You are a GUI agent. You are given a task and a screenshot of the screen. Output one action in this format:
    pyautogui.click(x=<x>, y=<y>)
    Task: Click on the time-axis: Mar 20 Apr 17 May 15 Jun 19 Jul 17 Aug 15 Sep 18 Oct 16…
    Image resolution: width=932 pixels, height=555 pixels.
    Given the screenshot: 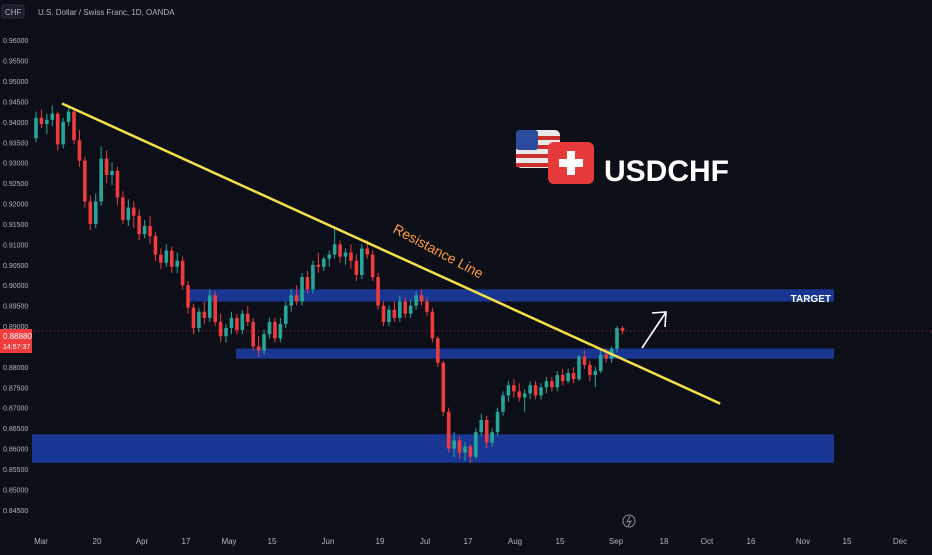 What is the action you would take?
    pyautogui.click(x=470, y=541)
    